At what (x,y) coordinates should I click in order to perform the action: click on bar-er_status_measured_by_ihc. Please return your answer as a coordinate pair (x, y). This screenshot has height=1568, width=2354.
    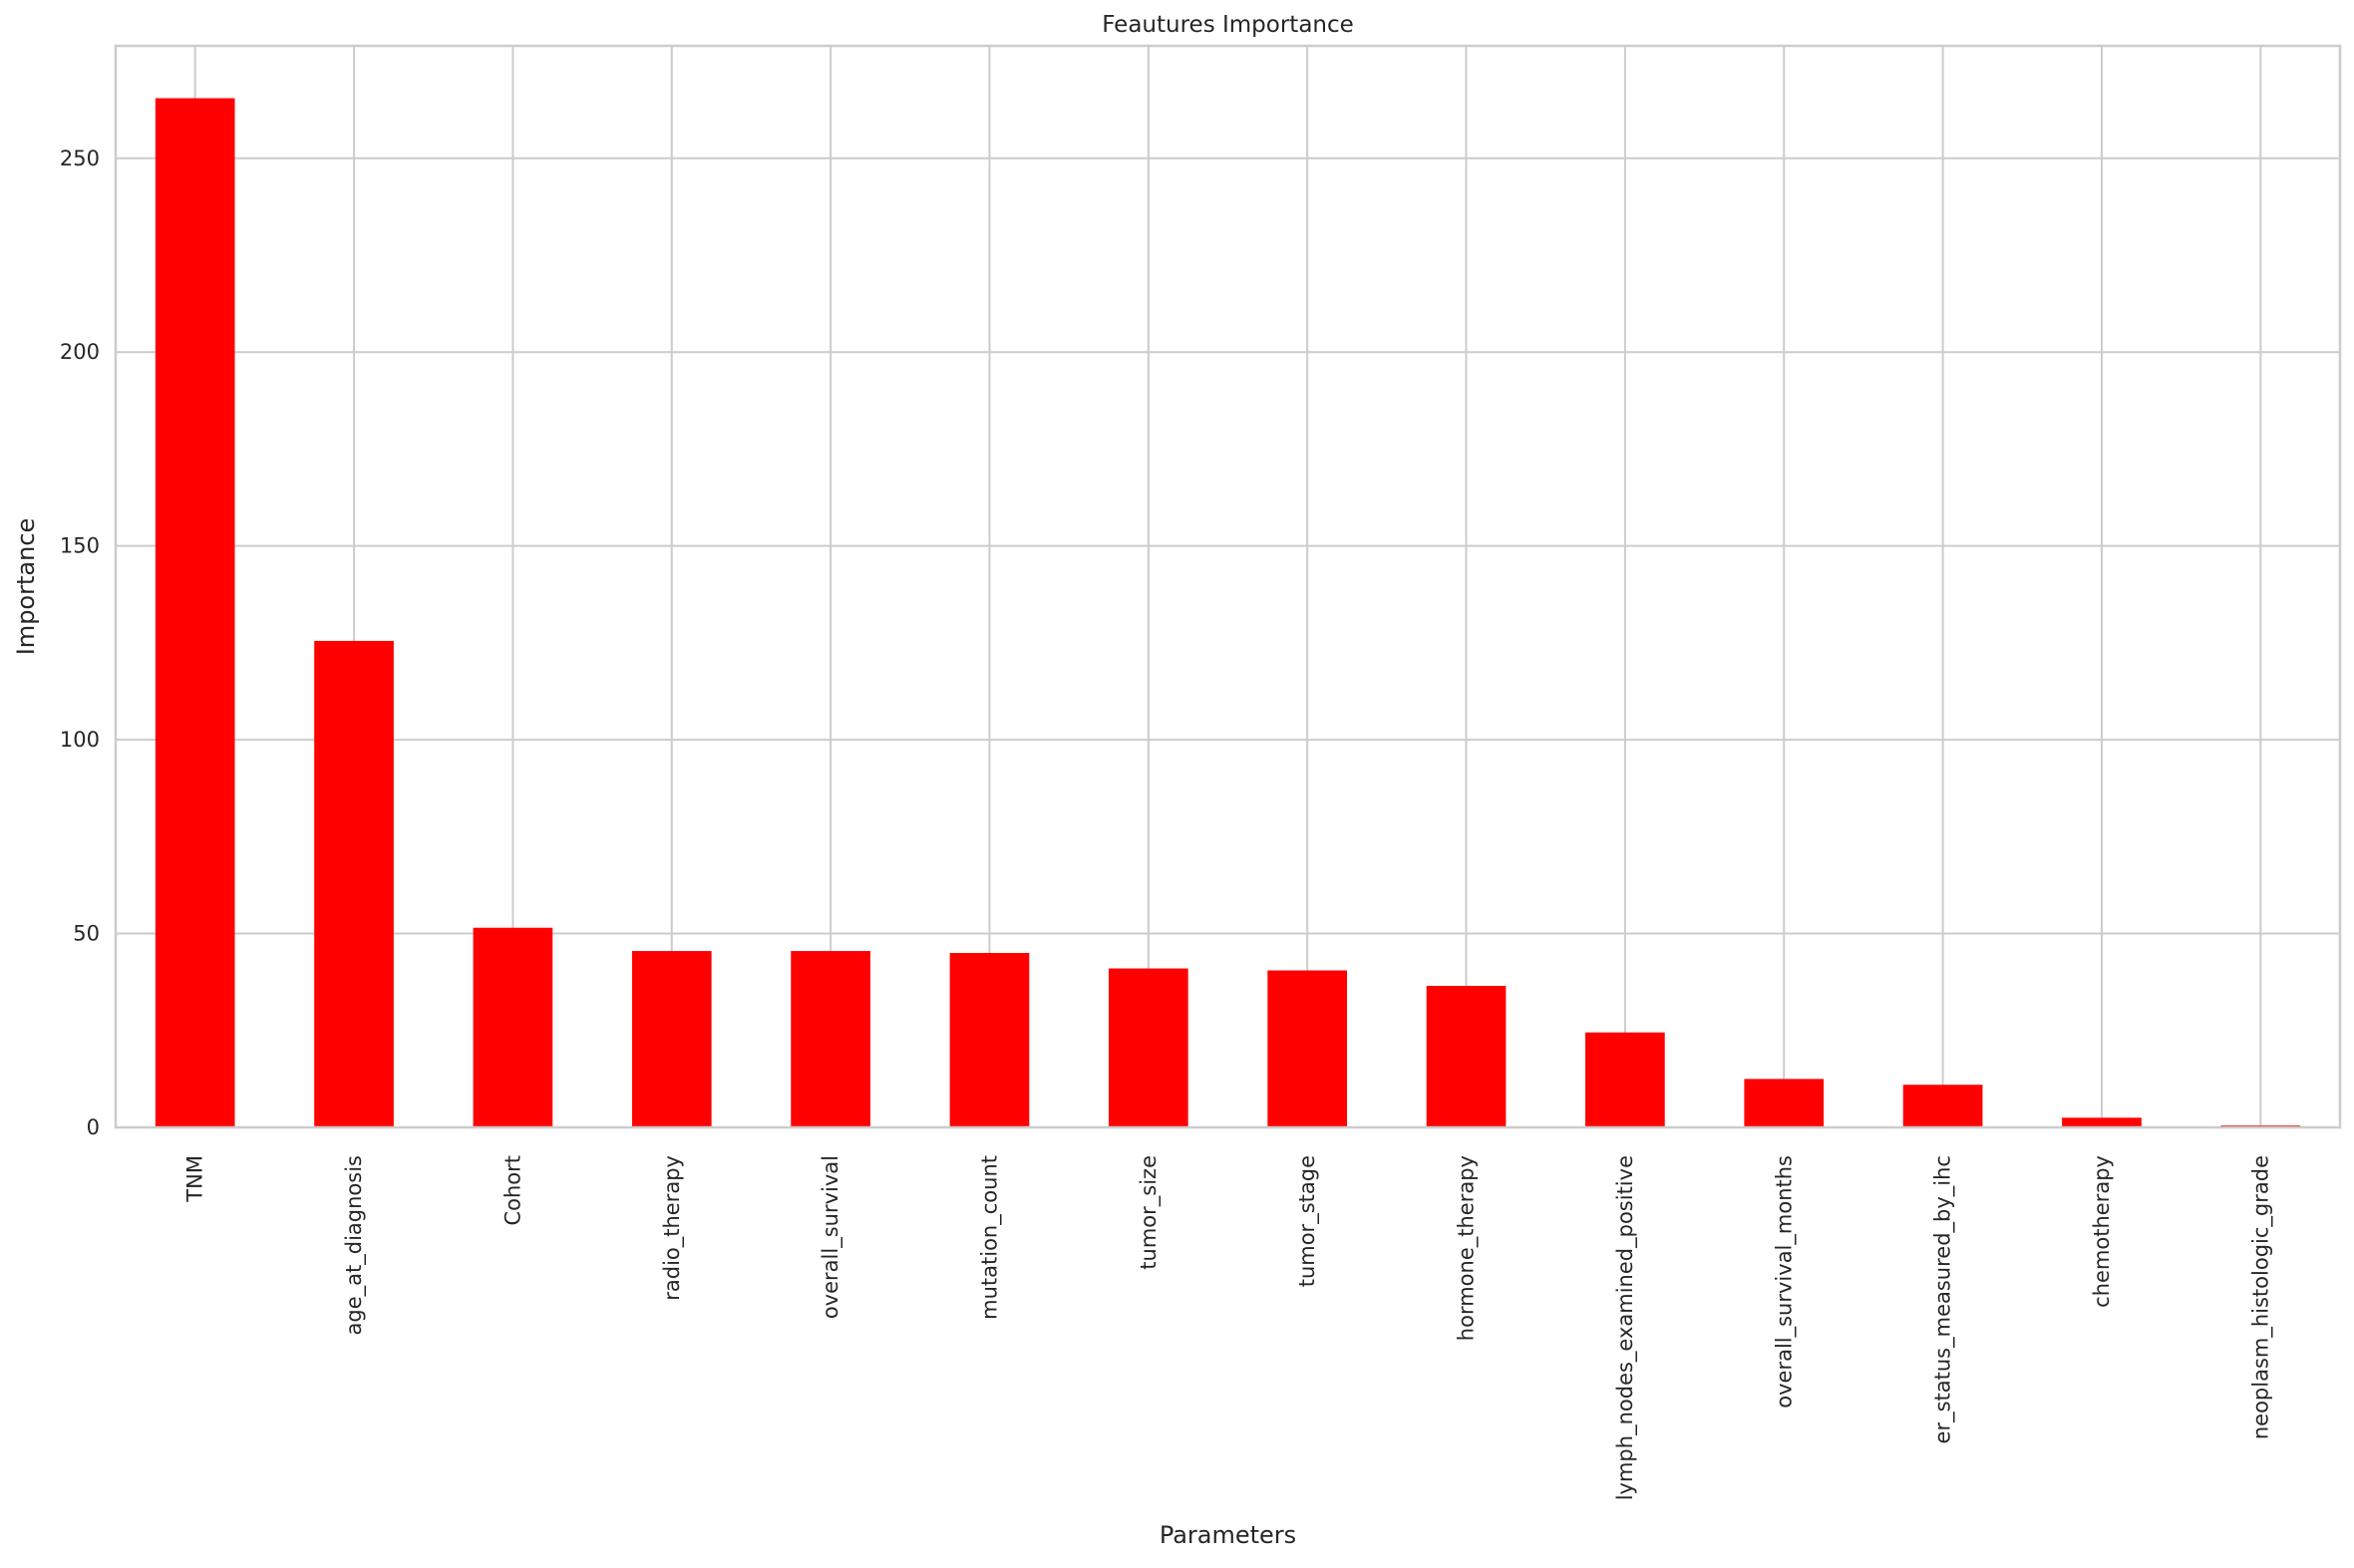
    Looking at the image, I should click on (1942, 1106).